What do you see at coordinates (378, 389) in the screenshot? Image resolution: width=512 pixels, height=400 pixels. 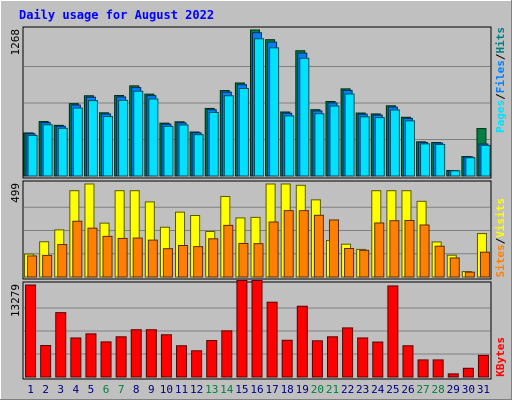 I see `day-label-24: 24` at bounding box center [378, 389].